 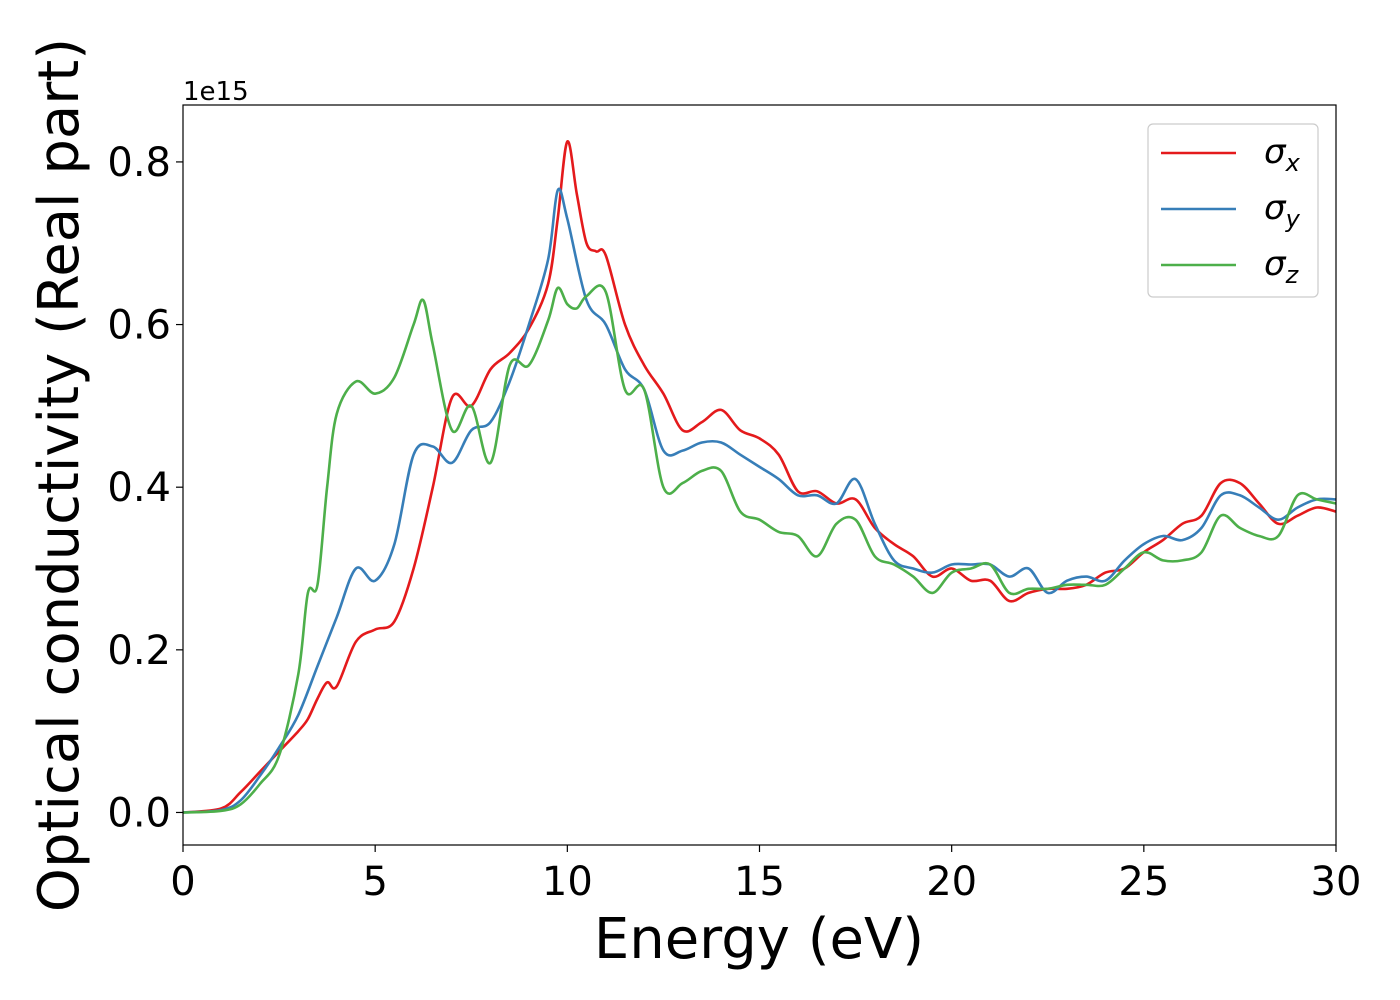 I want to click on y-axis: 0.0 0.2 0.4 0.6 0.8, so click(x=145, y=488).